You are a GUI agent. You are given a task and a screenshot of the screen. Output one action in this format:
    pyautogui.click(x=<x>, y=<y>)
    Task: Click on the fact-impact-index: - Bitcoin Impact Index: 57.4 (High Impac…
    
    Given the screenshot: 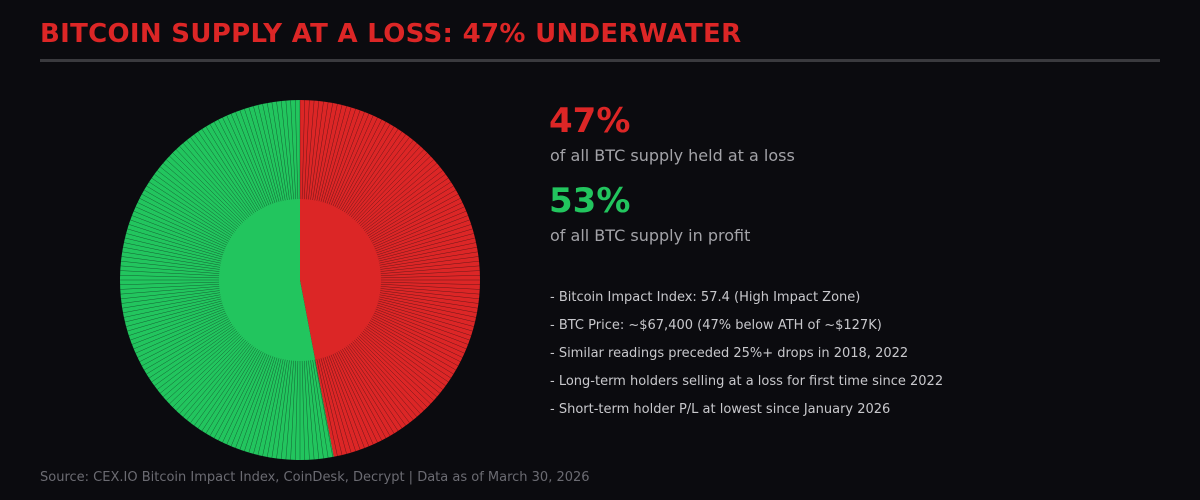 What is the action you would take?
    pyautogui.click(x=705, y=297)
    